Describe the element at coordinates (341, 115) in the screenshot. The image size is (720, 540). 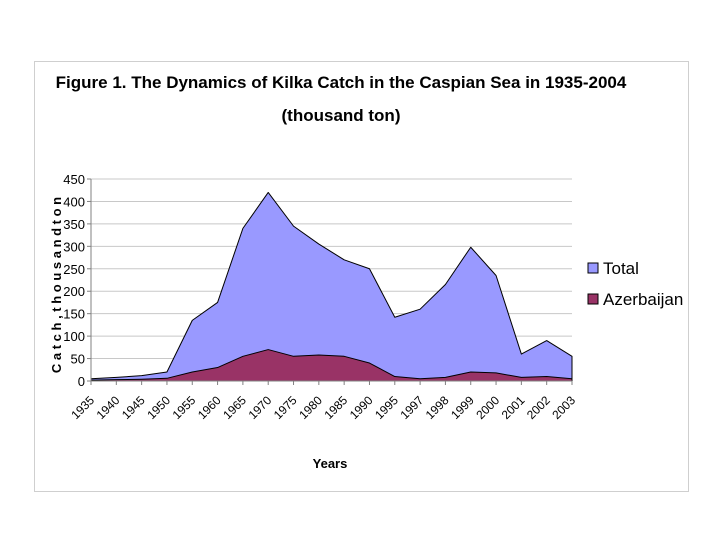
I see `chart-subtitle: (thousand ton)` at that location.